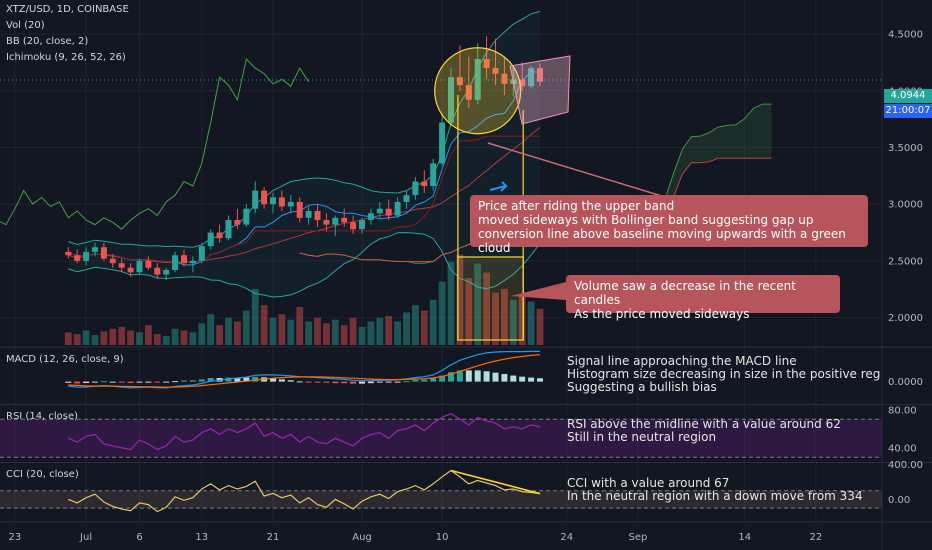 This screenshot has width=932, height=550. What do you see at coordinates (85, 537) in the screenshot?
I see `x-tick-label: Jul` at bounding box center [85, 537].